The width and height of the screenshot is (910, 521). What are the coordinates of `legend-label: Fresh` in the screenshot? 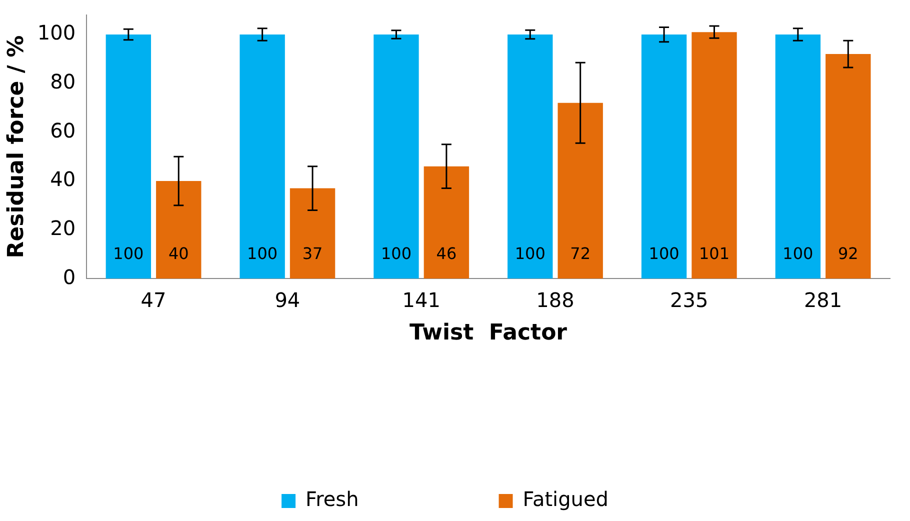 It's located at (332, 499).